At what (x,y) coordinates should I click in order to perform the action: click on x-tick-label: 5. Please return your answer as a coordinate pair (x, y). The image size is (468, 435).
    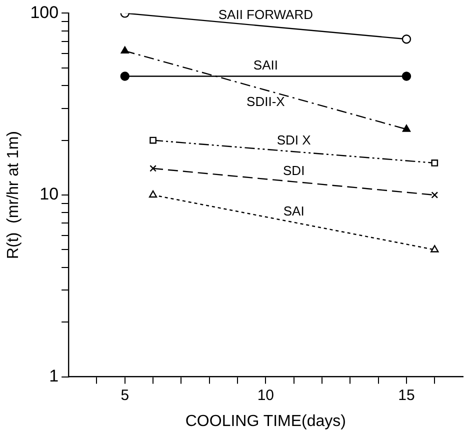
    Looking at the image, I should click on (125, 395).